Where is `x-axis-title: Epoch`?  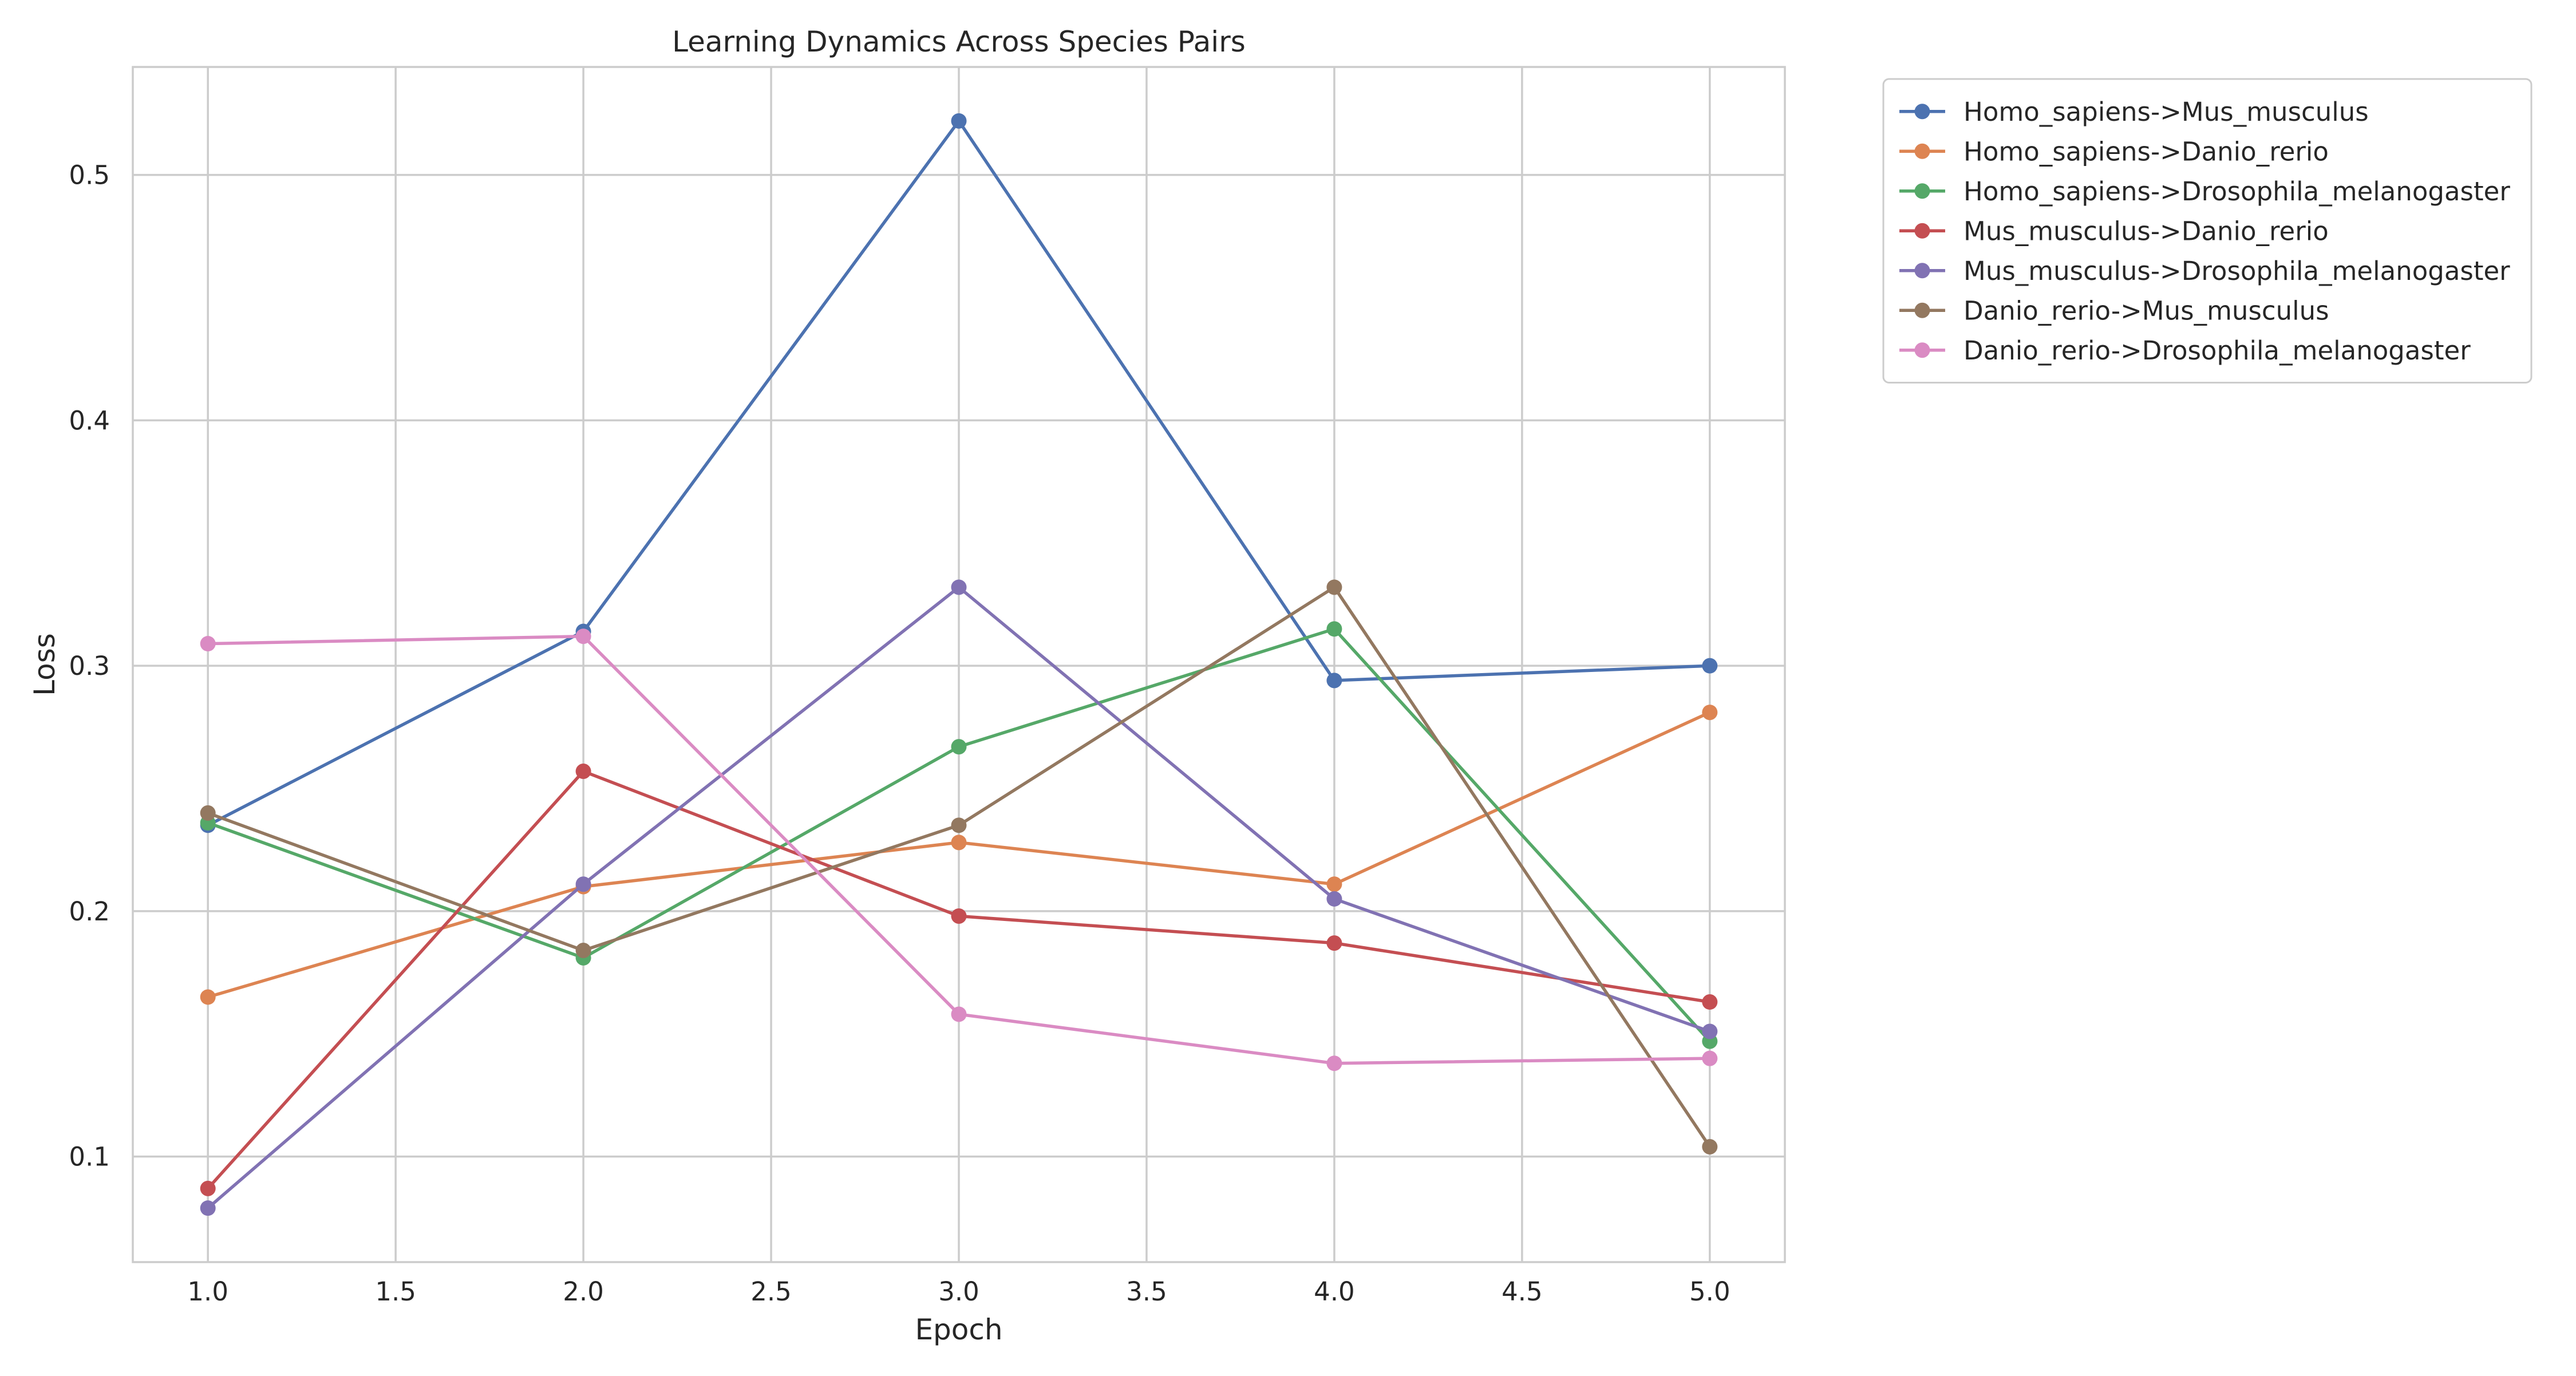
x-axis-title: Epoch is located at coordinates (958, 1329).